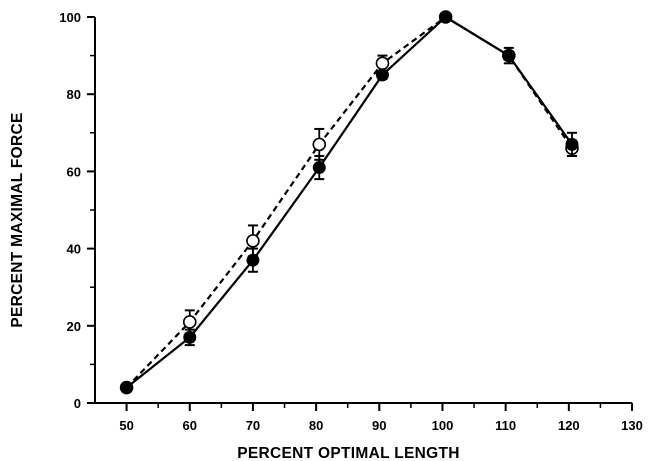 This screenshot has width=648, height=461. What do you see at coordinates (505, 425) in the screenshot?
I see `x-tick-label: 110` at bounding box center [505, 425].